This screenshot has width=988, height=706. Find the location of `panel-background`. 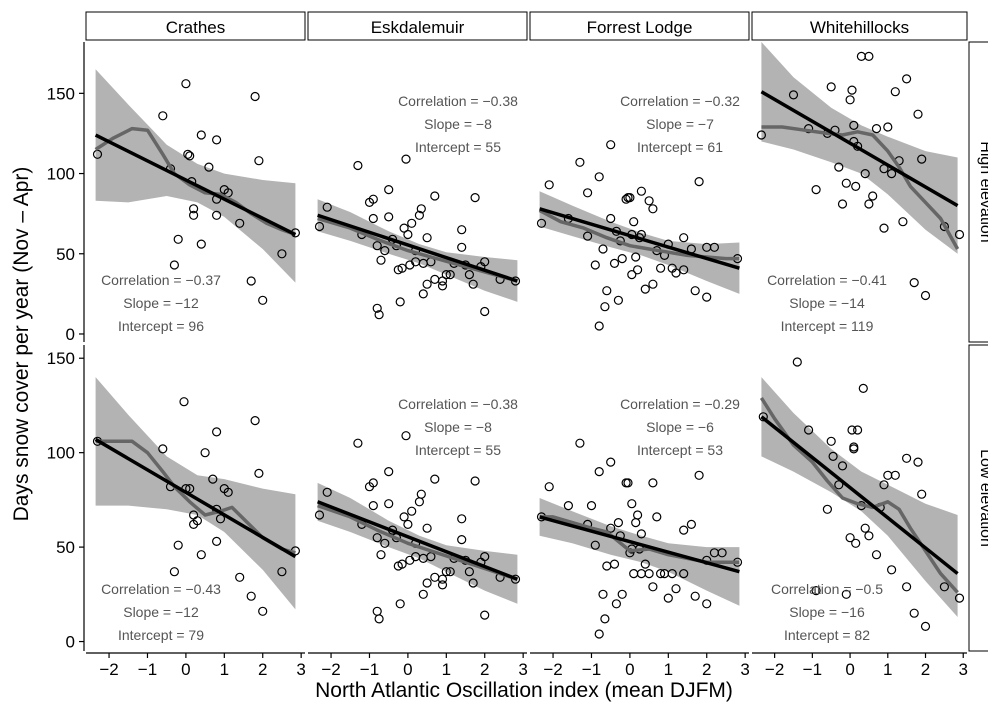

panel-background is located at coordinates (639, 498).